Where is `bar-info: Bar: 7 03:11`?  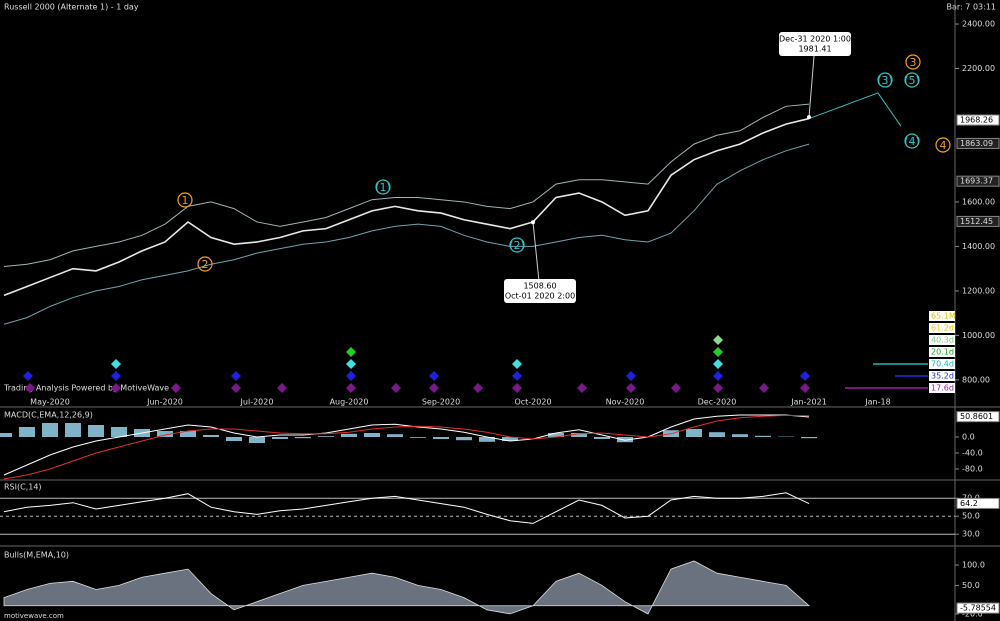 bar-info: Bar: 7 03:11 is located at coordinates (971, 7).